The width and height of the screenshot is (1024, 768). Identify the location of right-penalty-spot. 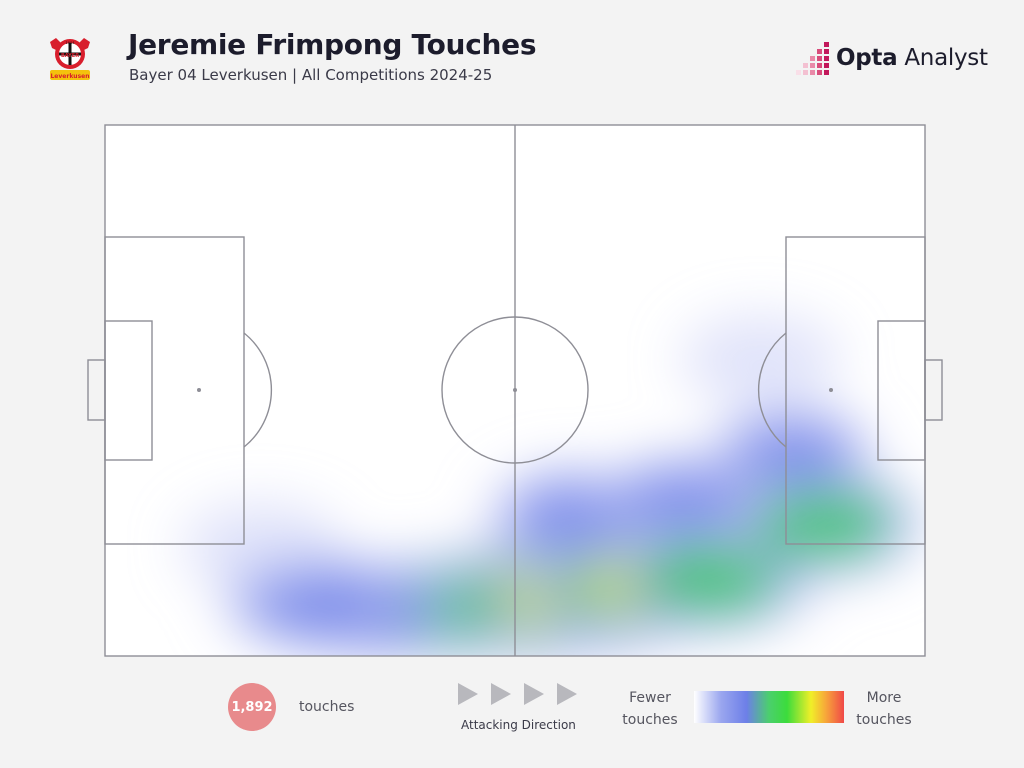
(831, 390).